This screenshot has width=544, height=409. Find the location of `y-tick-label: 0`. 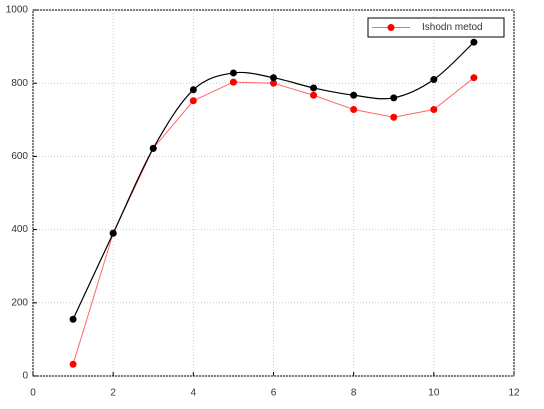

y-tick-label: 0 is located at coordinates (25, 376).